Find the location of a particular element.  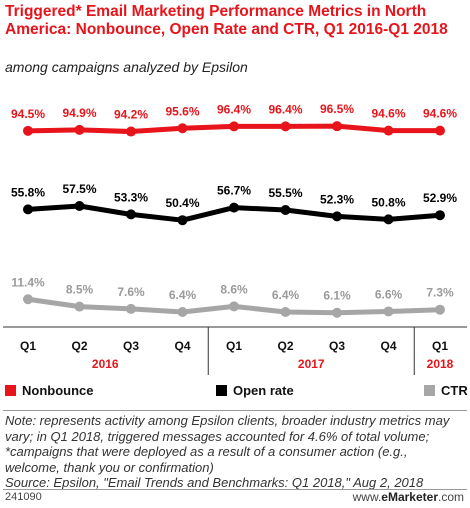

data-label-ctr: 8.5% is located at coordinates (80, 290).